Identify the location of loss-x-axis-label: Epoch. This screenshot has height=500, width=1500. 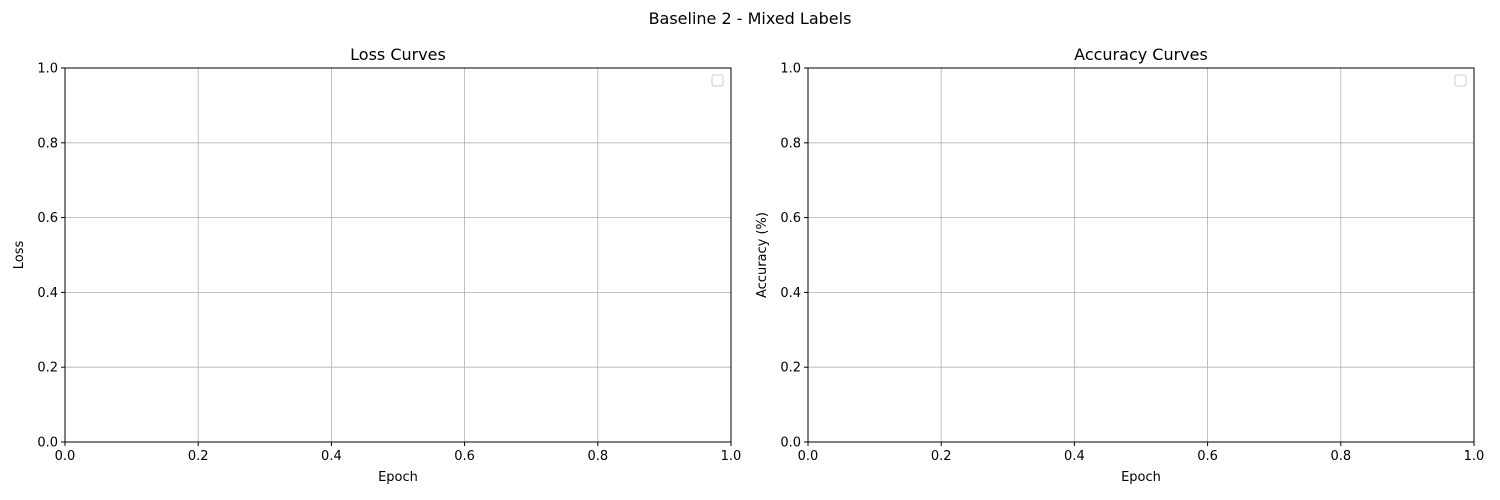
(398, 477).